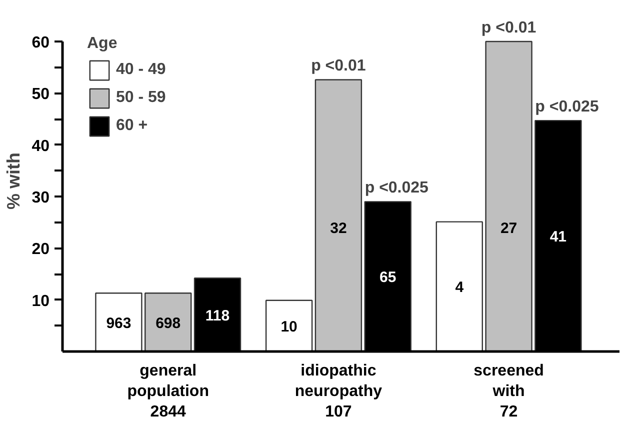  I want to click on x-tick-label: general population 2844, so click(168, 391).